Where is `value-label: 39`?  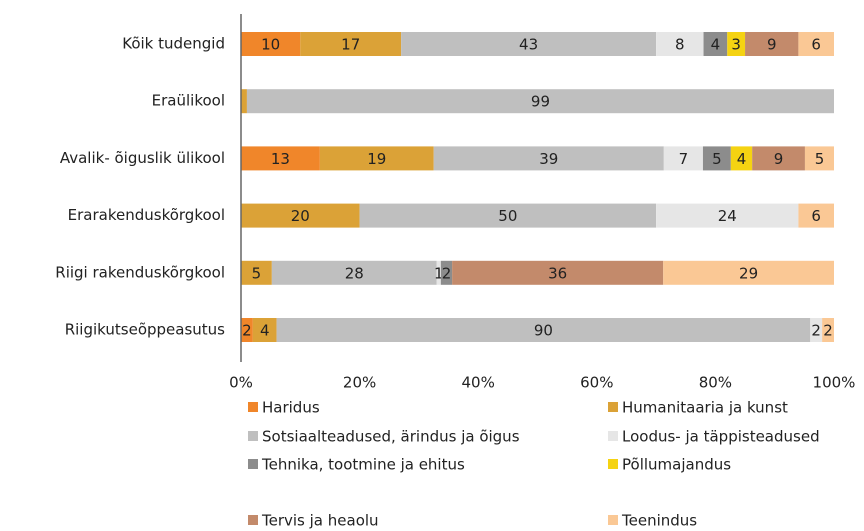 value-label: 39 is located at coordinates (548, 159).